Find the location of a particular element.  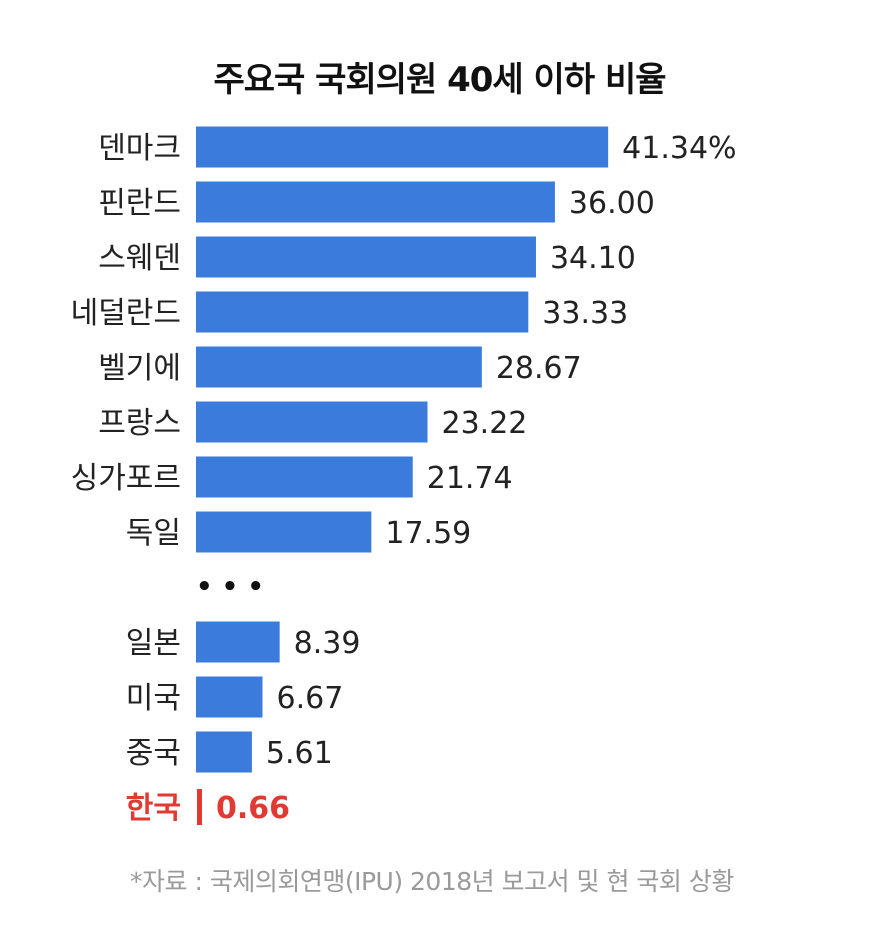

value-label-item-5: 23.22 is located at coordinates (485, 423).